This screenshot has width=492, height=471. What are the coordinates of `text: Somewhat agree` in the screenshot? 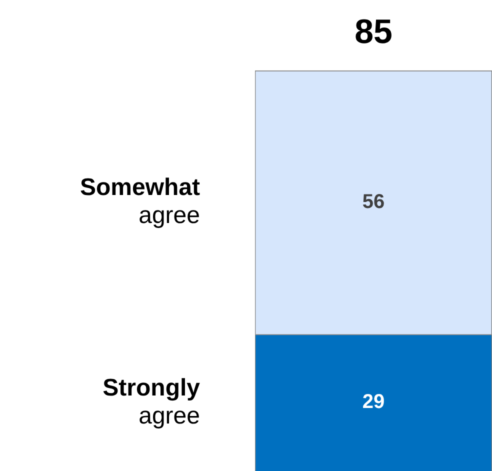 It's located at (140, 202).